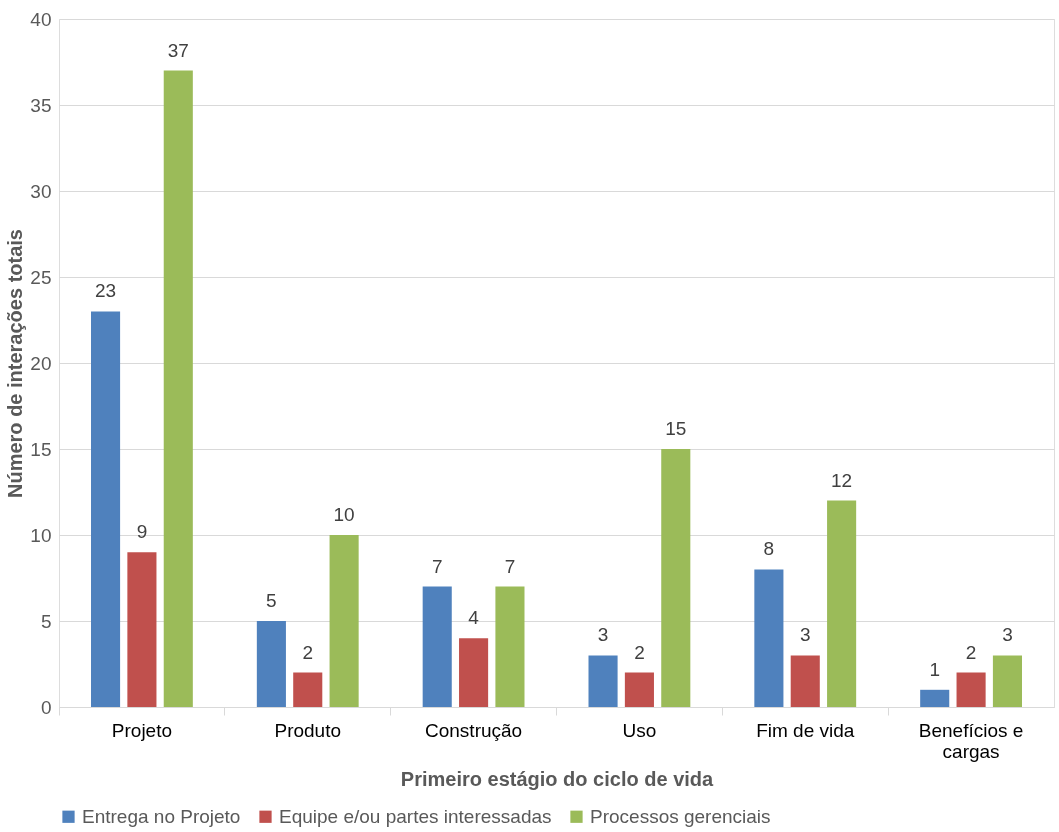 Image resolution: width=1059 pixels, height=832 pixels. I want to click on data-label: 23, so click(105, 291).